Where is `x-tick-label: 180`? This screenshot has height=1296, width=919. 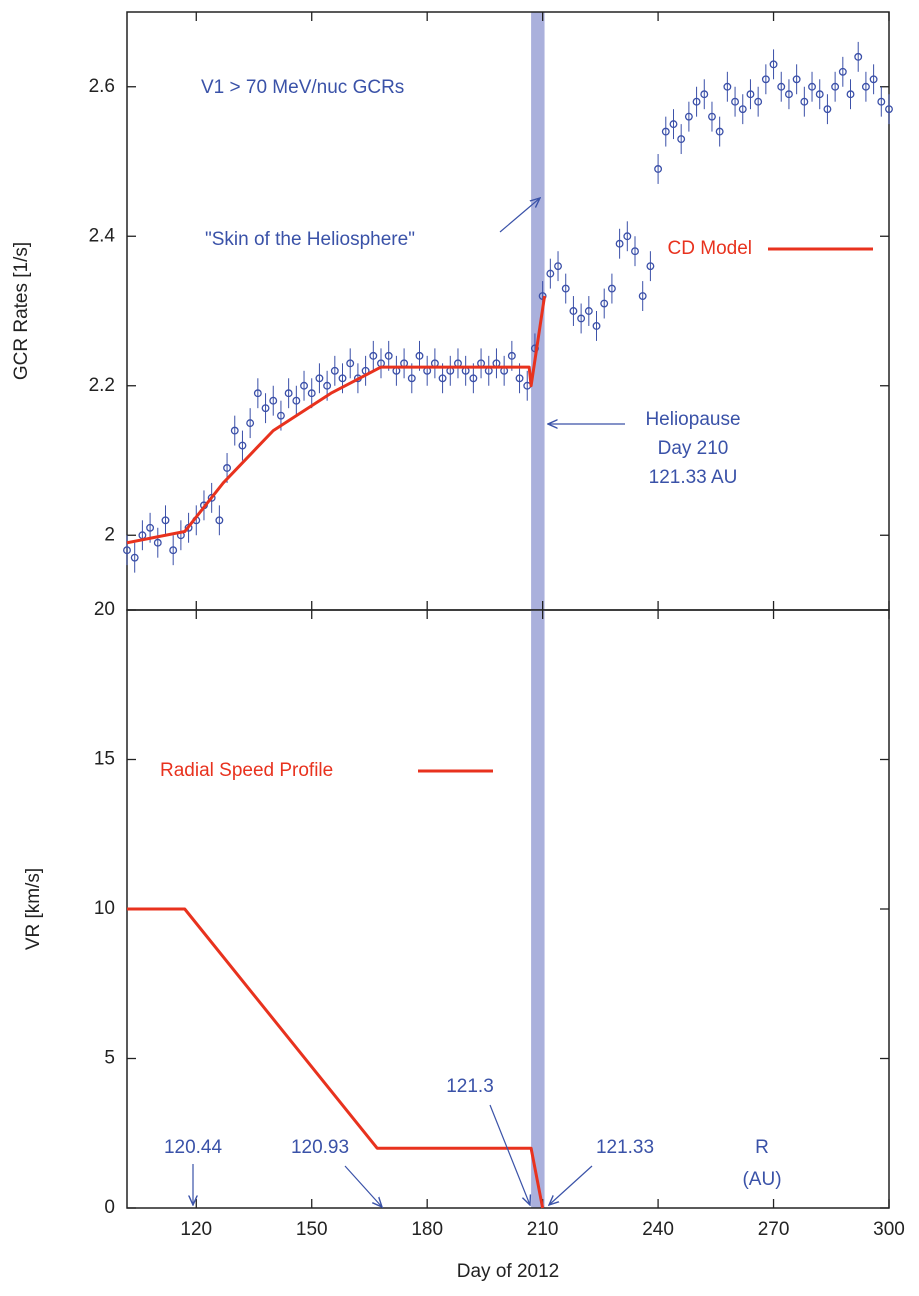
x-tick-label: 180 is located at coordinates (427, 1229).